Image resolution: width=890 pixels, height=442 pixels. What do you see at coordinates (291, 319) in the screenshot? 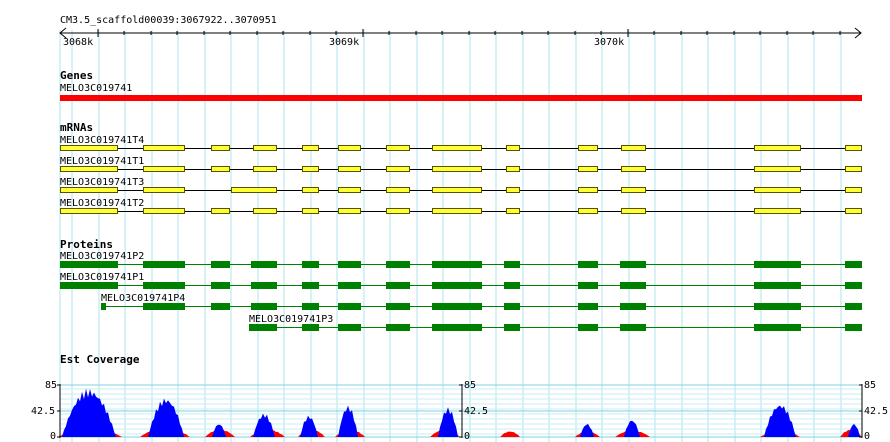
I see `protein-label: MELO3C019741P3` at bounding box center [291, 319].